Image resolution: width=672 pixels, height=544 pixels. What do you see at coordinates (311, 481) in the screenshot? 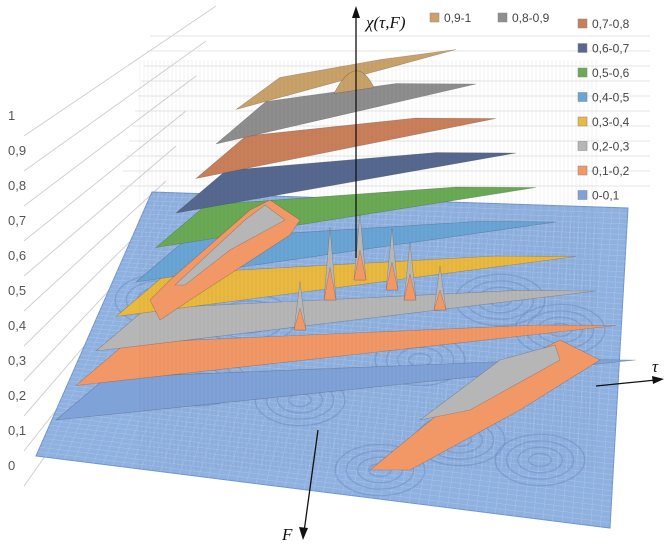
I see `y-axis-line` at bounding box center [311, 481].